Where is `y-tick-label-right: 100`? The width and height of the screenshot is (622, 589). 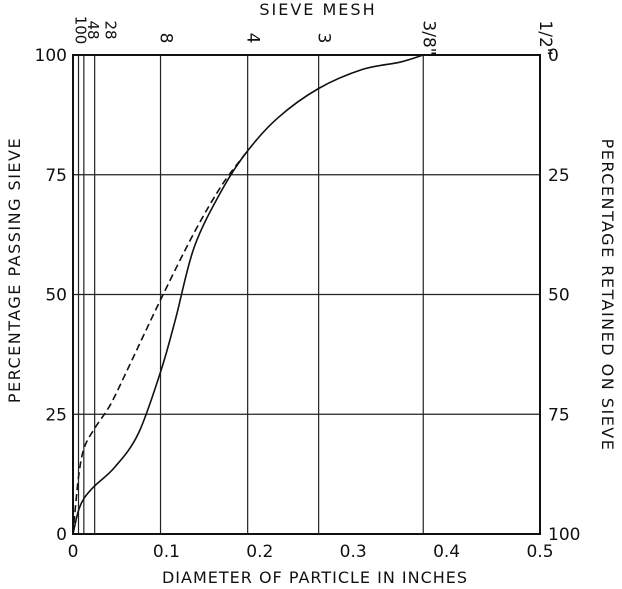 y-tick-label-right: 100 is located at coordinates (564, 535).